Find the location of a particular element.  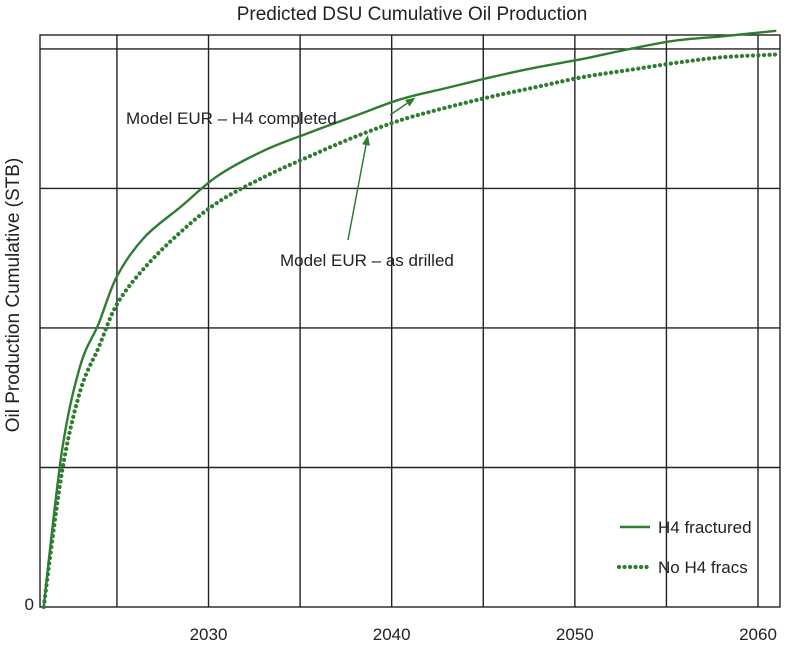

tick-labels: 2030 2040 2050 2060 0 is located at coordinates (401, 619).